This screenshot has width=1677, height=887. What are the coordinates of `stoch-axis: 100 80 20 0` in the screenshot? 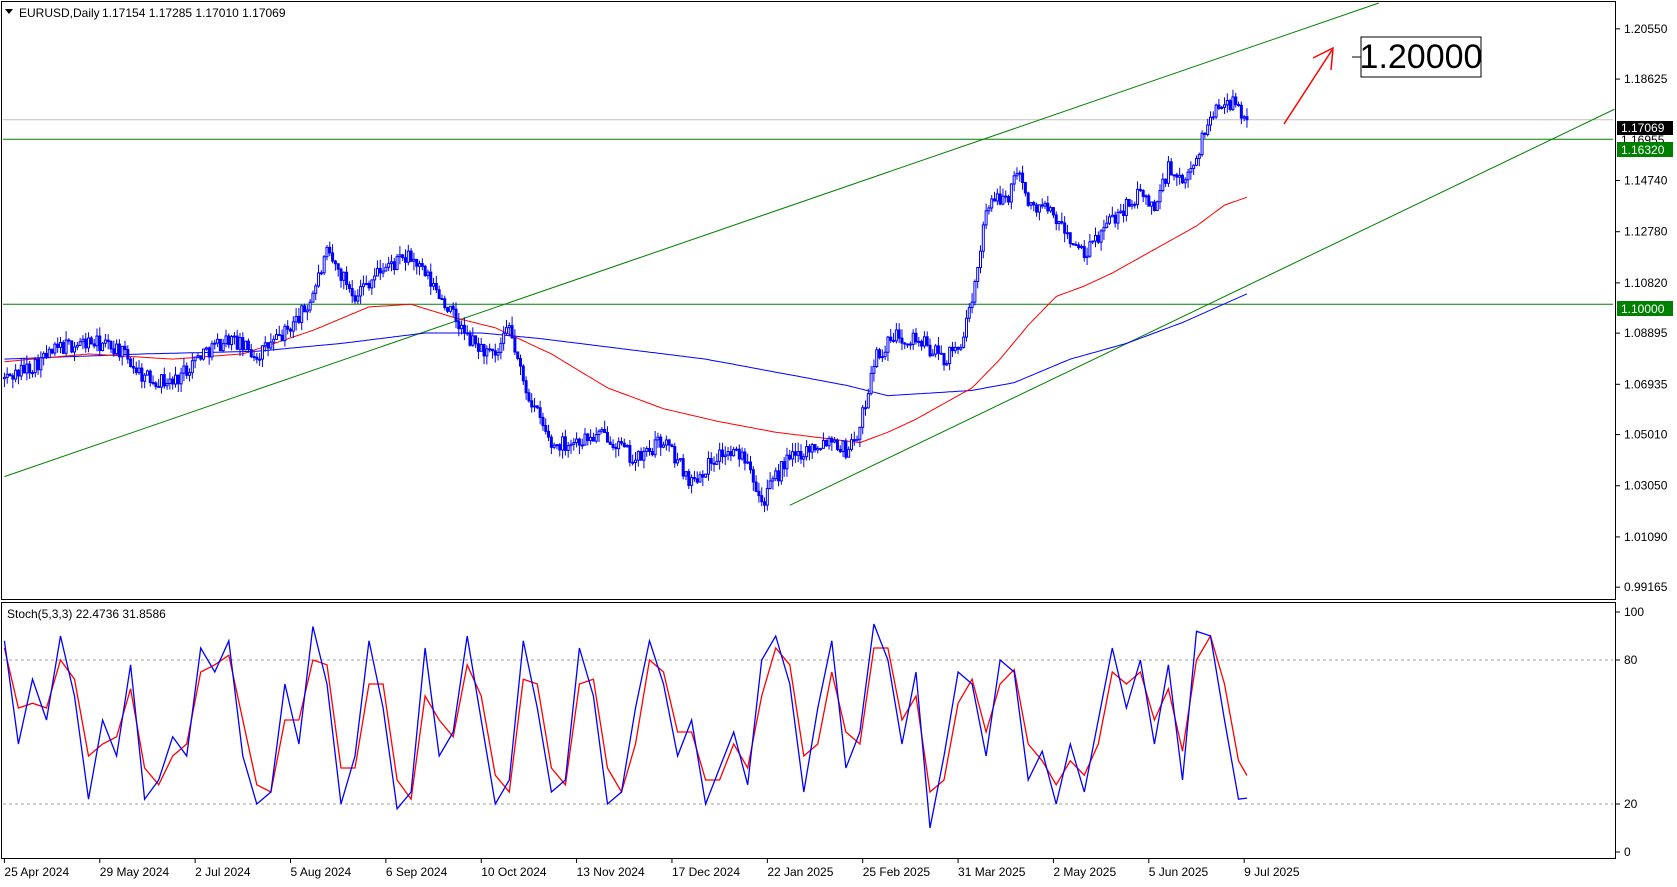 It's located at (1629, 732).